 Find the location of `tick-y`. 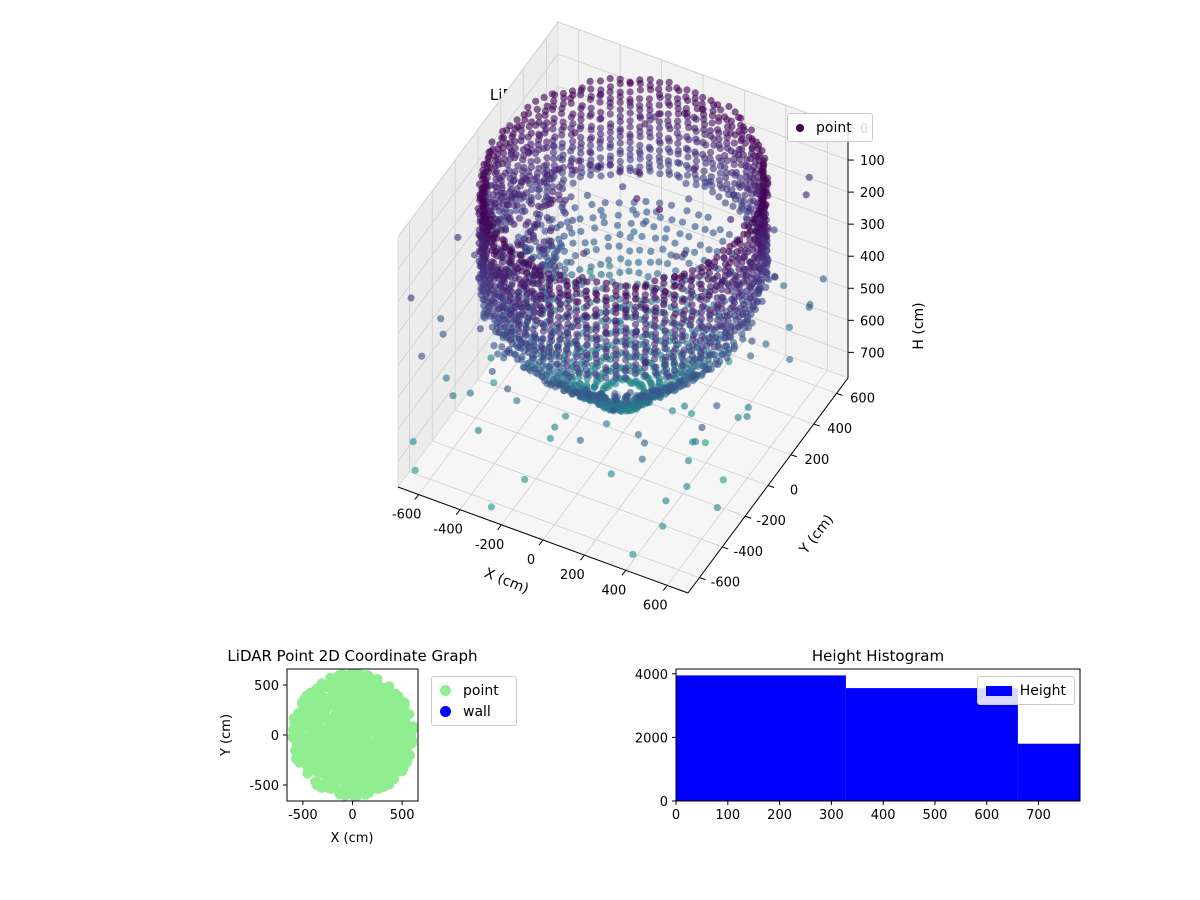

tick-y is located at coordinates (771, 486).